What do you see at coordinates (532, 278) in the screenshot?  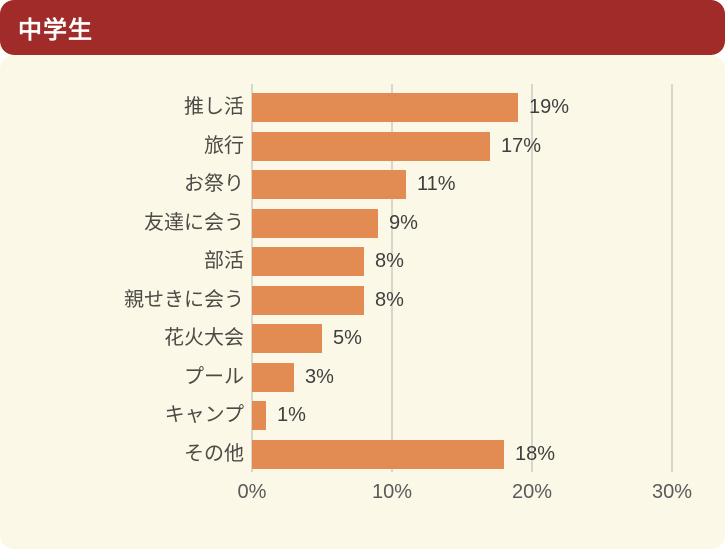 I see `gridline-20%` at bounding box center [532, 278].